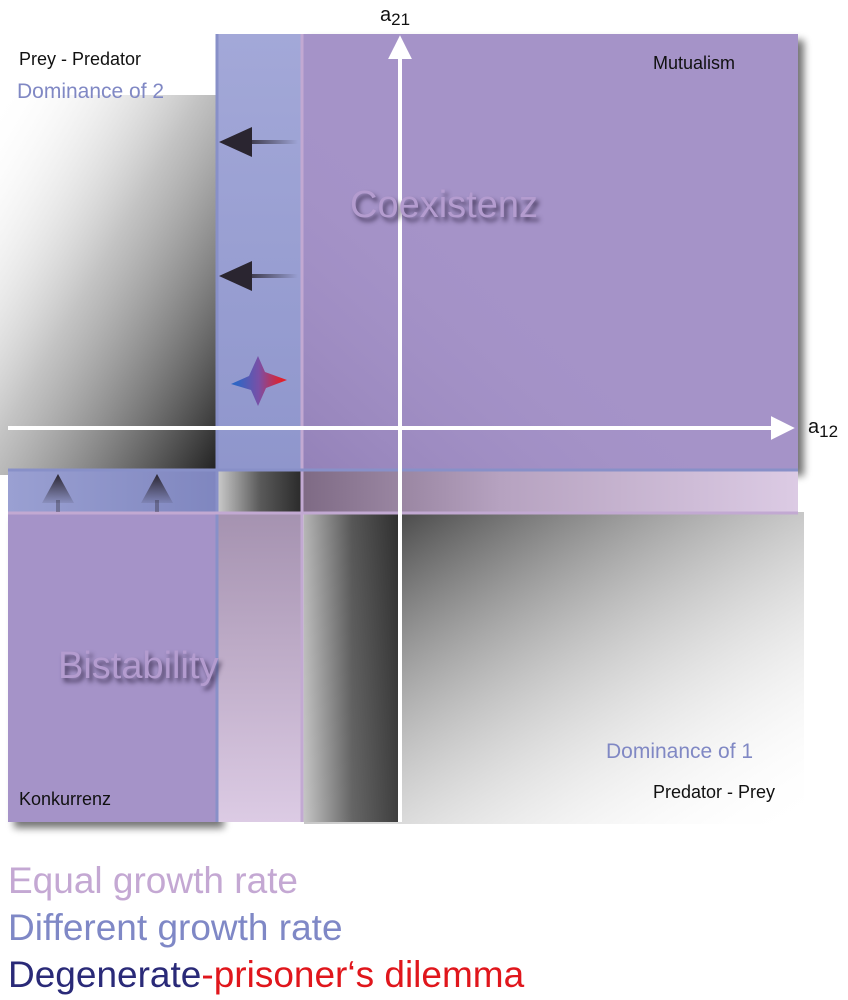  Describe the element at coordinates (175, 927) in the screenshot. I see `legend-different-growth: Different growth rate` at that location.